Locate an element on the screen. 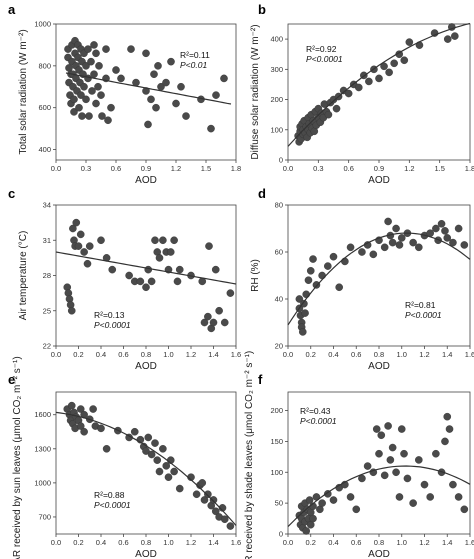 This screenshot has width=474, height=559. y-tick-label: 80 is located at coordinates (279, 205).